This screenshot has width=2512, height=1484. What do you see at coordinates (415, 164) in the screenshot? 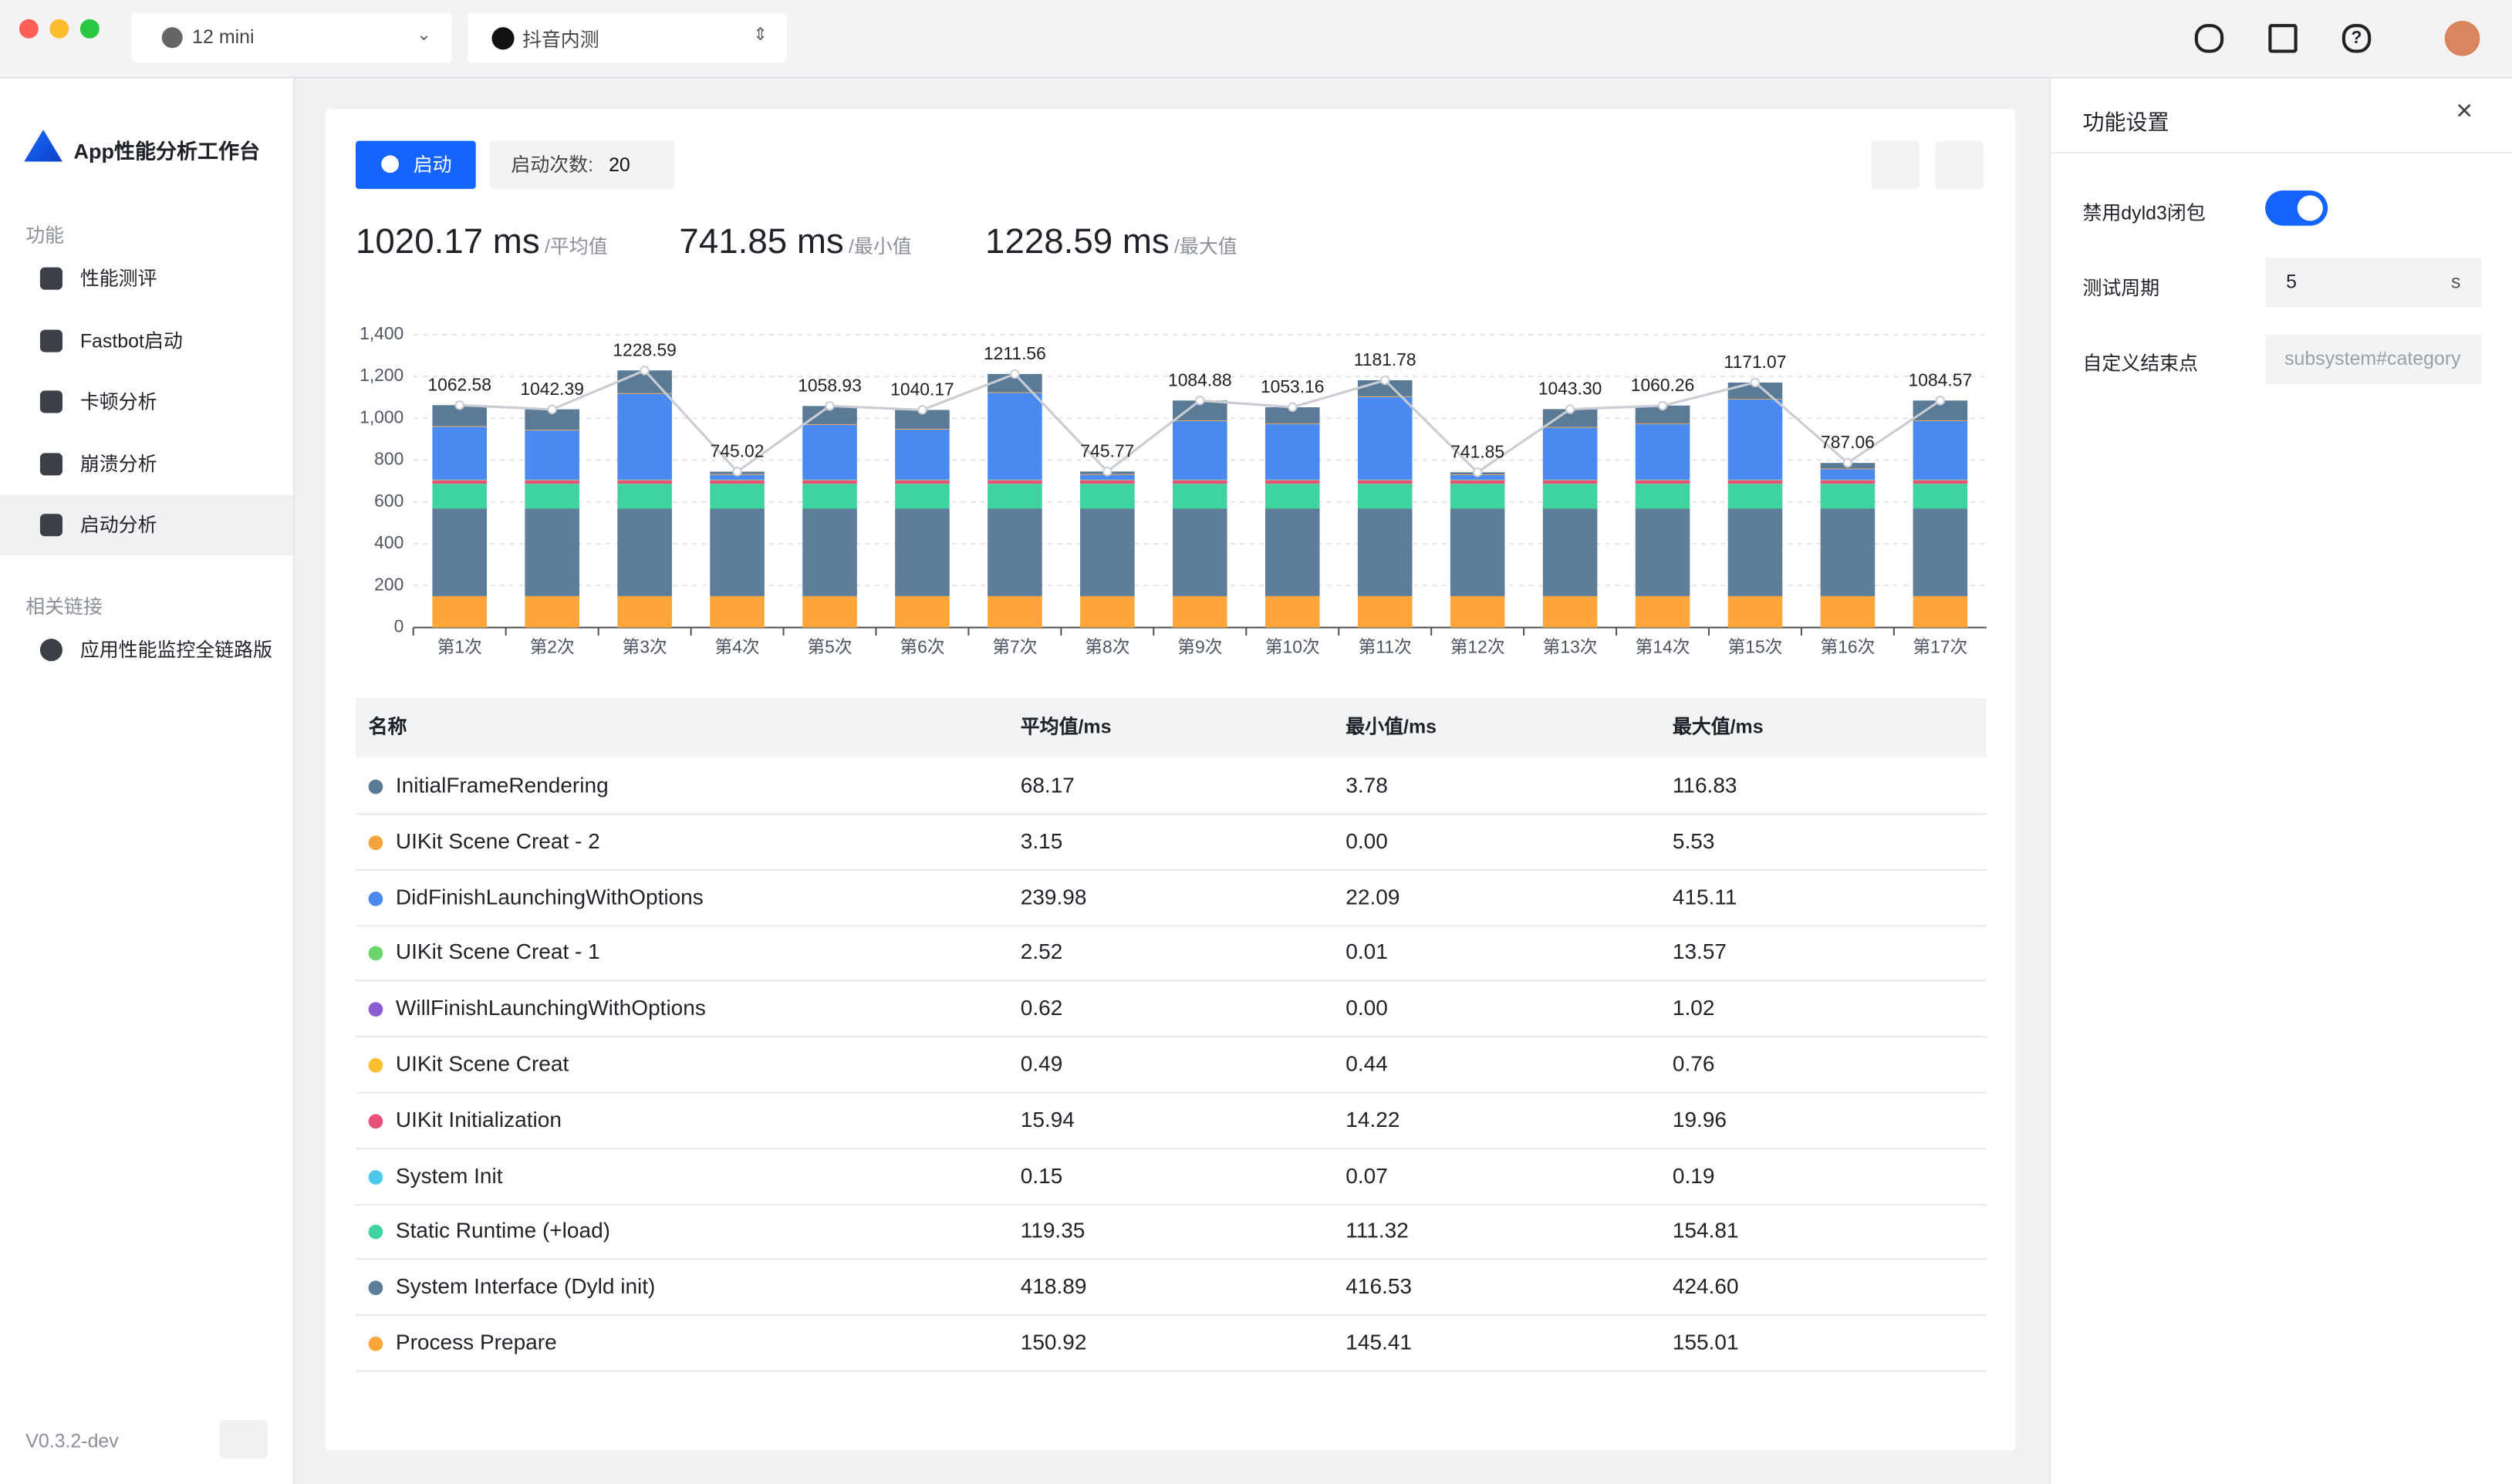
I see `start-button: 启动` at bounding box center [415, 164].